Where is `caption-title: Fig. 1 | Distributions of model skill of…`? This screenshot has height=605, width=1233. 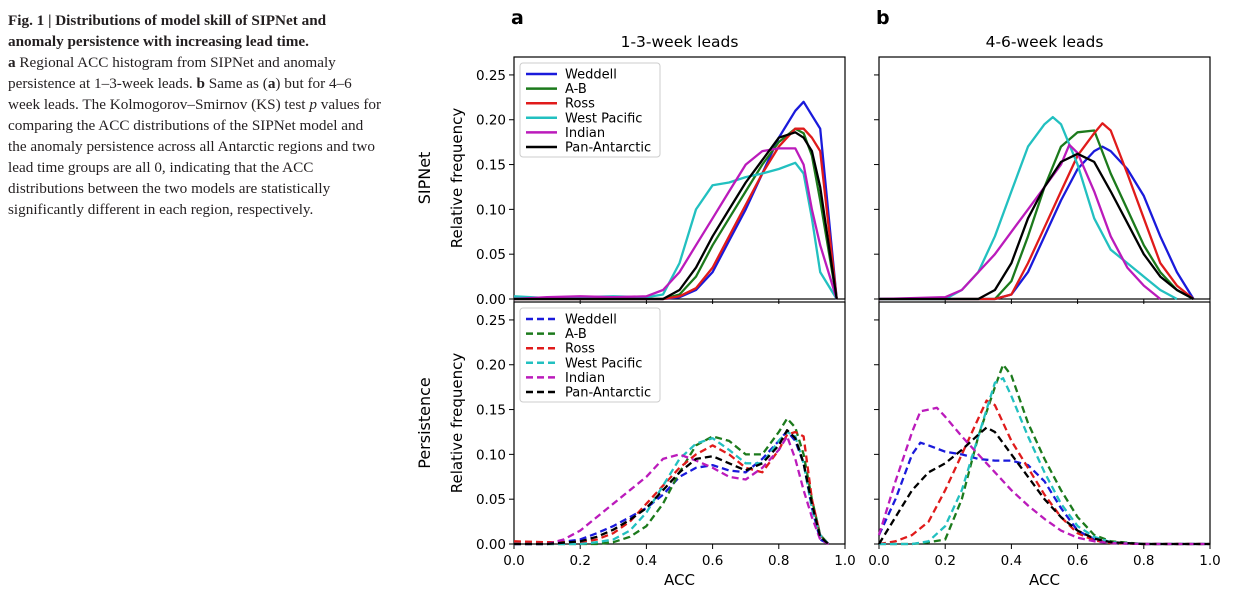 caption-title: Fig. 1 | Distributions of model skill of… is located at coordinates (167, 31).